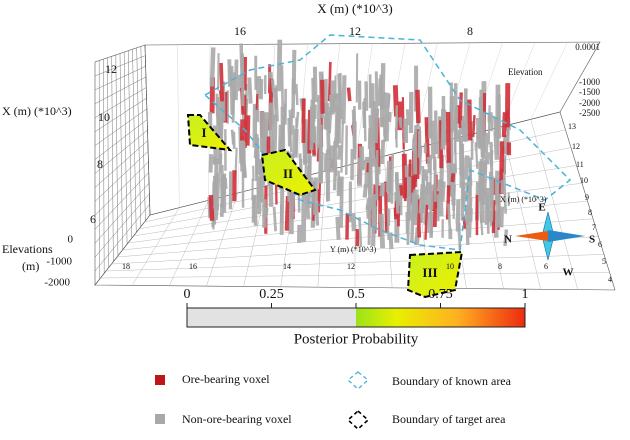 The height and width of the screenshot is (440, 630). I want to click on label: 16, so click(240, 31).